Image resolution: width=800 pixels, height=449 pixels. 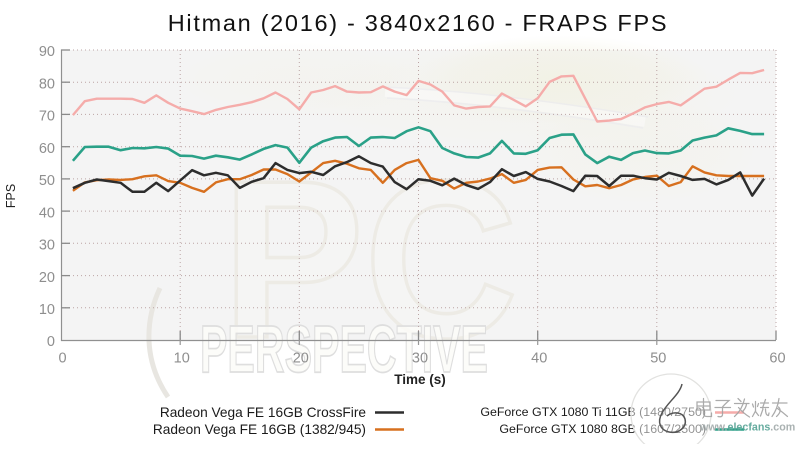 I want to click on svg-text: PERSPECTIVE, so click(x=344, y=349).